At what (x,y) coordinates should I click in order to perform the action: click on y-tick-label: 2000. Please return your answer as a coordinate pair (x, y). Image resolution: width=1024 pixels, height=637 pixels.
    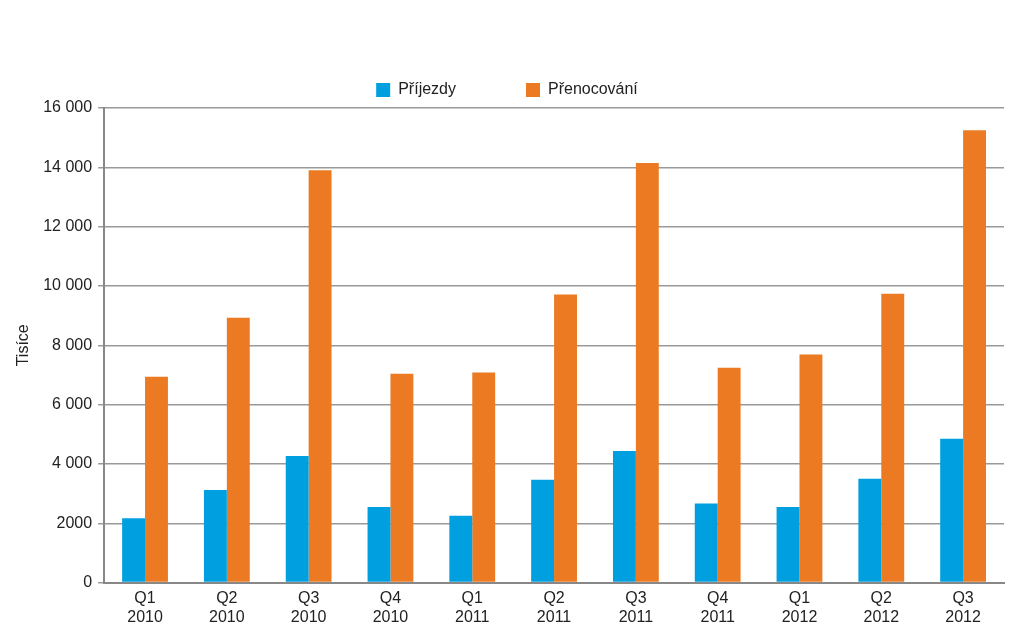
    Looking at the image, I should click on (74, 522).